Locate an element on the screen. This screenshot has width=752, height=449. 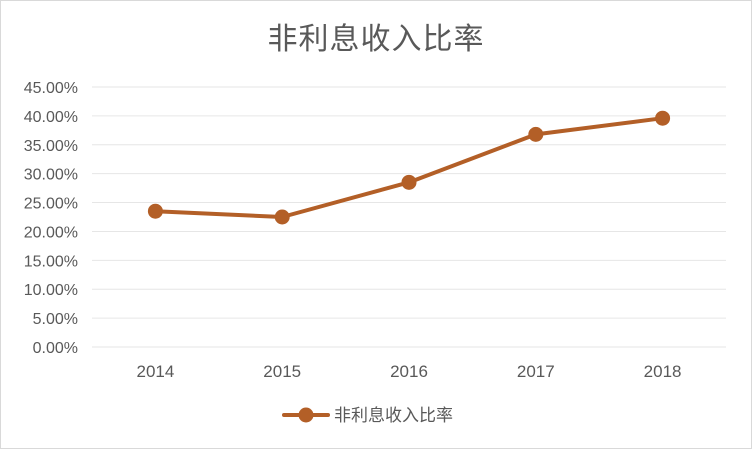
x-tick-label: 2016 is located at coordinates (409, 371).